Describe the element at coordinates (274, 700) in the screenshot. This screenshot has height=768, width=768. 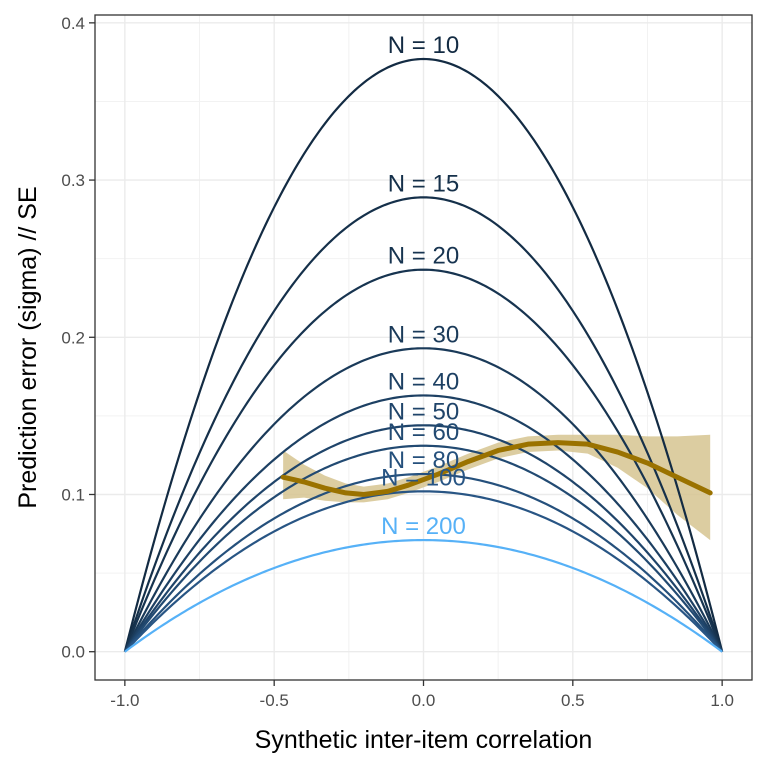
I see `x-tick-label: -0.5` at that location.